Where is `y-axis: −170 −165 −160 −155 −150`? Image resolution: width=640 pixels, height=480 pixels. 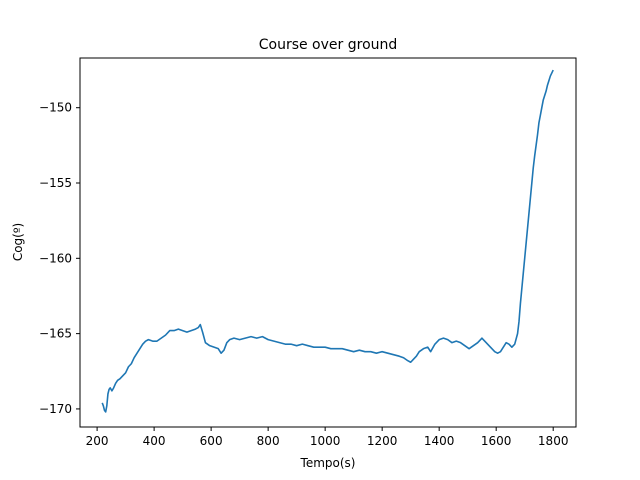
y-axis: −170 −165 −160 −155 −150 is located at coordinates (59, 258).